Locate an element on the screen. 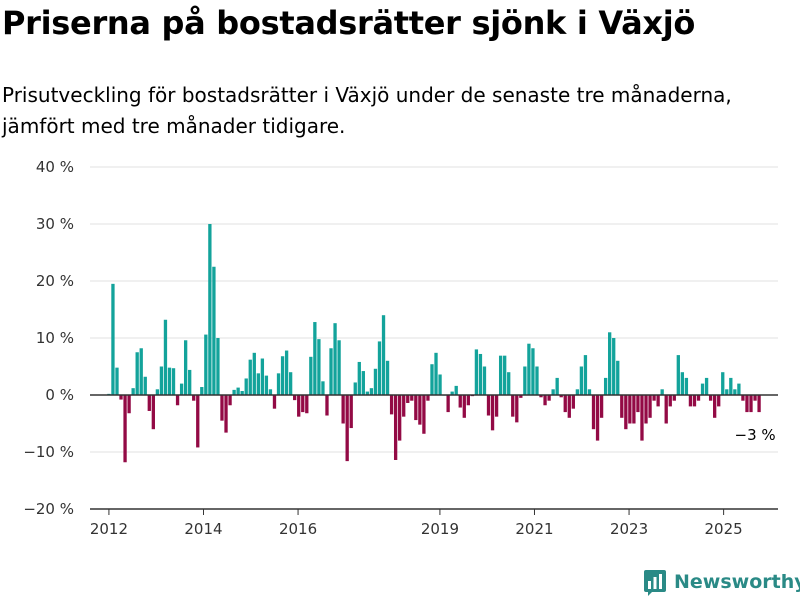 The height and width of the screenshot is (600, 800). x-tick-label: 2021 is located at coordinates (534, 529).